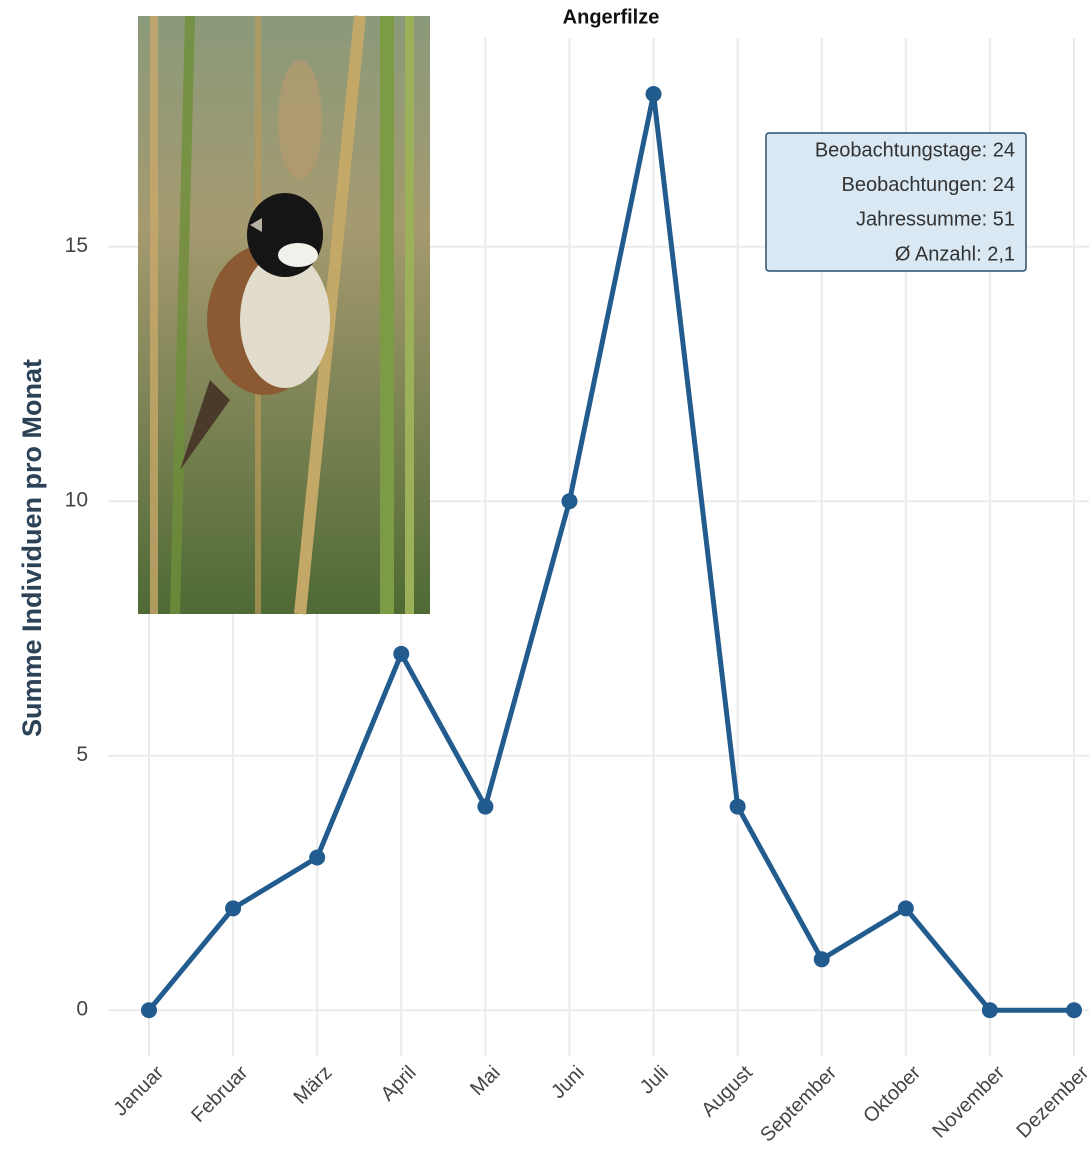 Image resolution: width=1089 pixels, height=1171 pixels. I want to click on x-tick-label: März, so click(312, 1085).